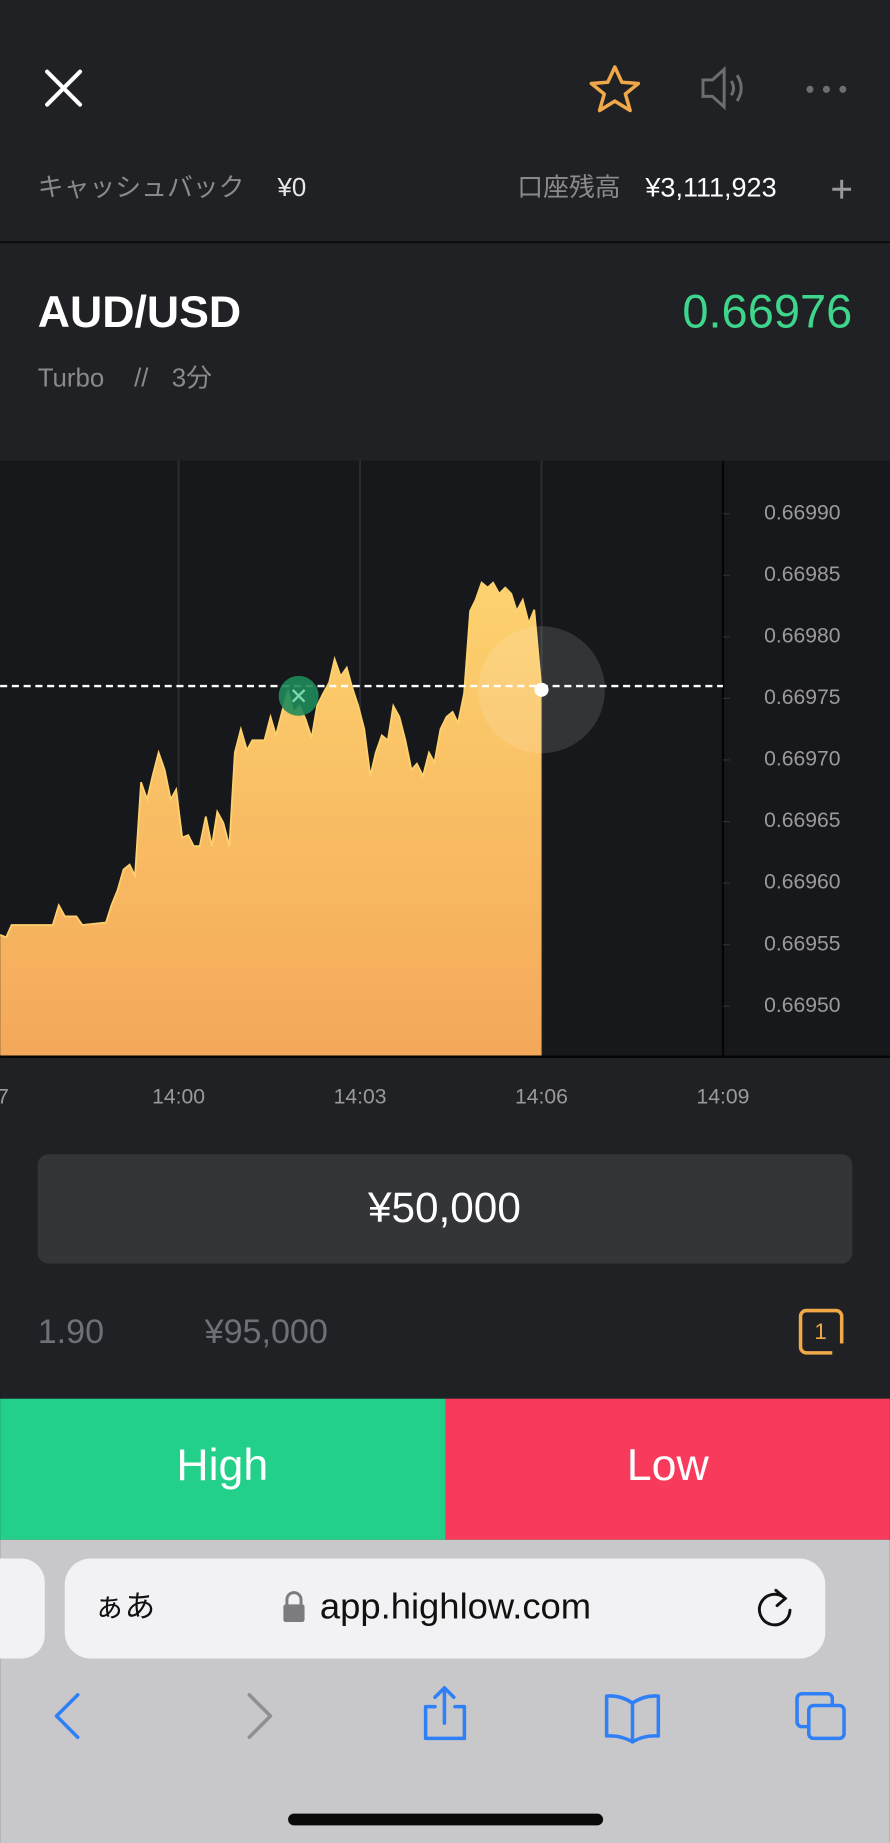 The height and width of the screenshot is (1843, 890). I want to click on y-tick-label: 0.66960, so click(802, 882).